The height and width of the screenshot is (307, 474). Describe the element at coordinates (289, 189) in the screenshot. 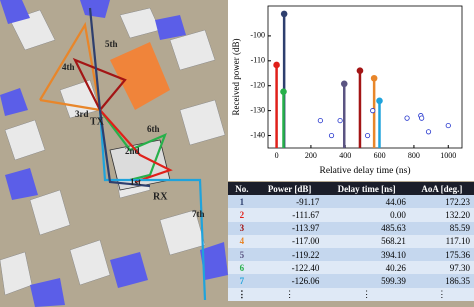

I see `header-cell: Power [dB]` at that location.